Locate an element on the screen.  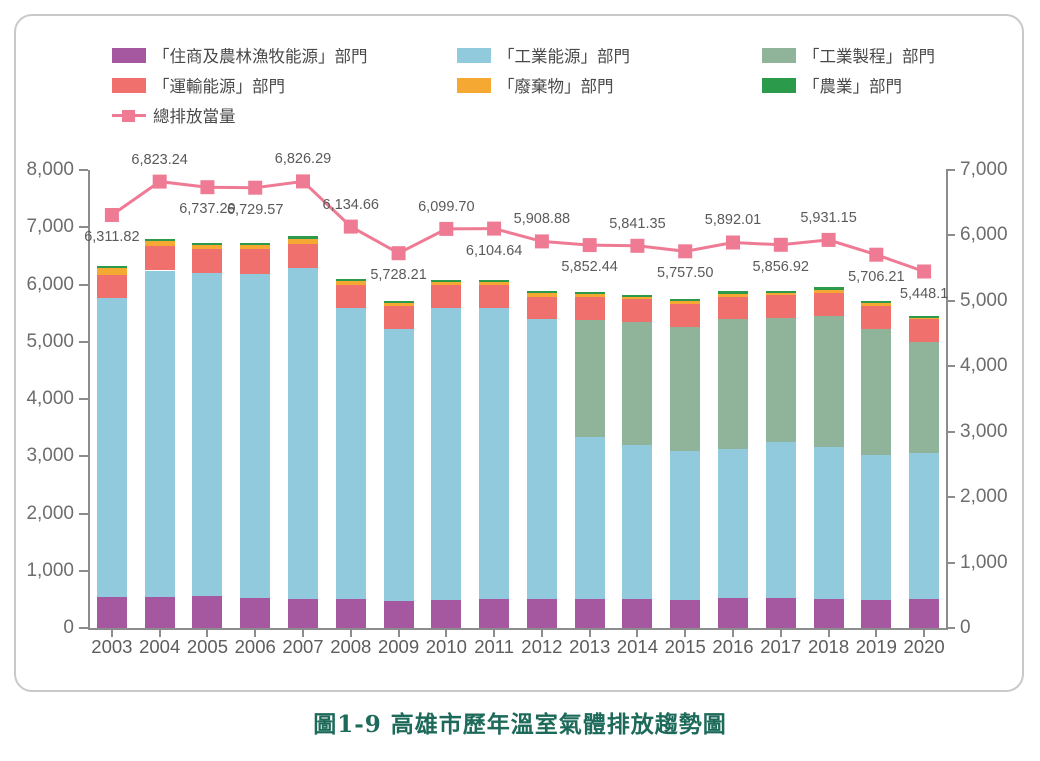
legend-label-total: 總排放當量 is located at coordinates (194, 116).